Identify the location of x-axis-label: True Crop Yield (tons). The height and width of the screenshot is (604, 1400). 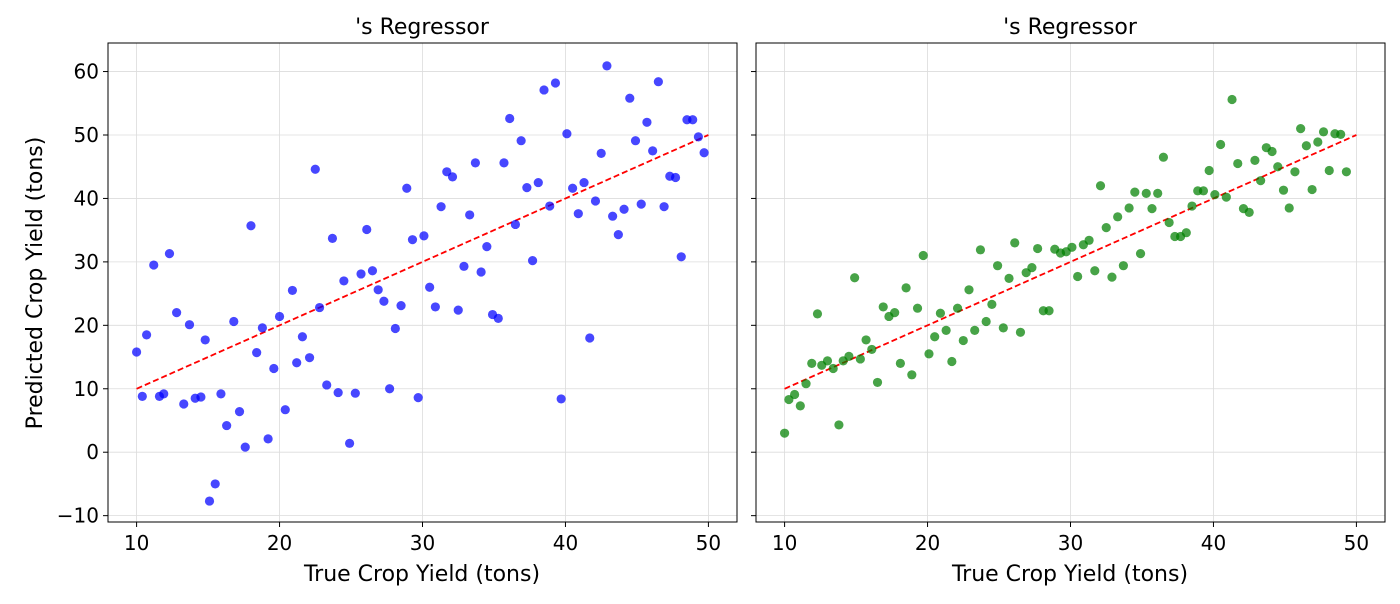
(1069, 574).